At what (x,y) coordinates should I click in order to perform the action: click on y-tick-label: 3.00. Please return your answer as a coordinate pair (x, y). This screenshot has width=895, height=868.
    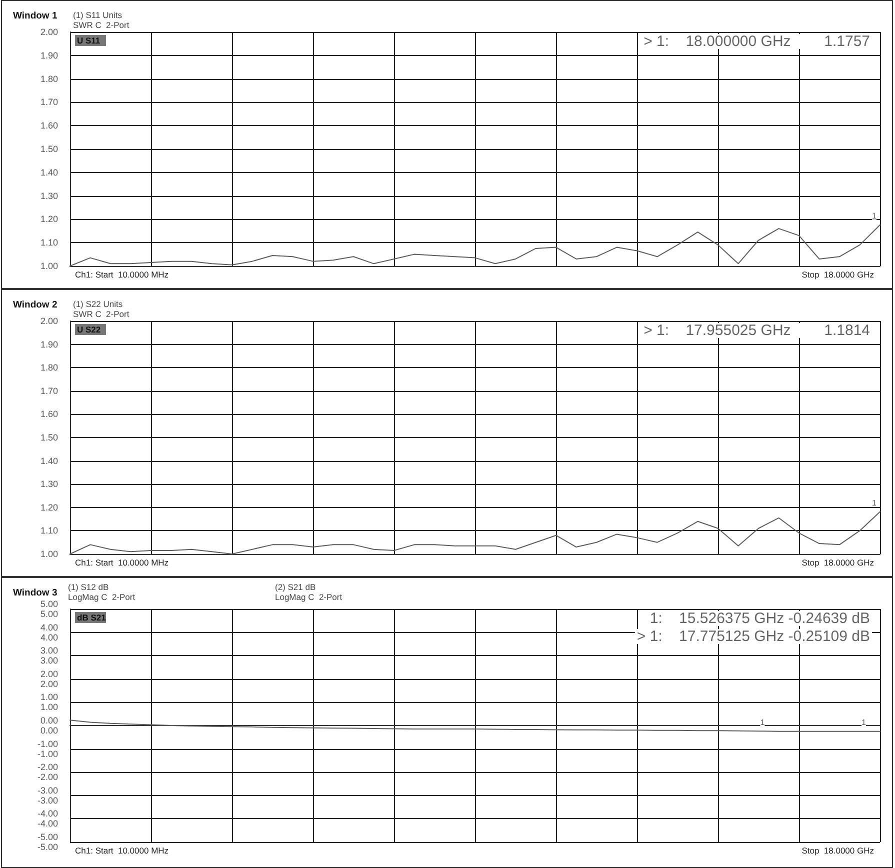
    Looking at the image, I should click on (49, 651).